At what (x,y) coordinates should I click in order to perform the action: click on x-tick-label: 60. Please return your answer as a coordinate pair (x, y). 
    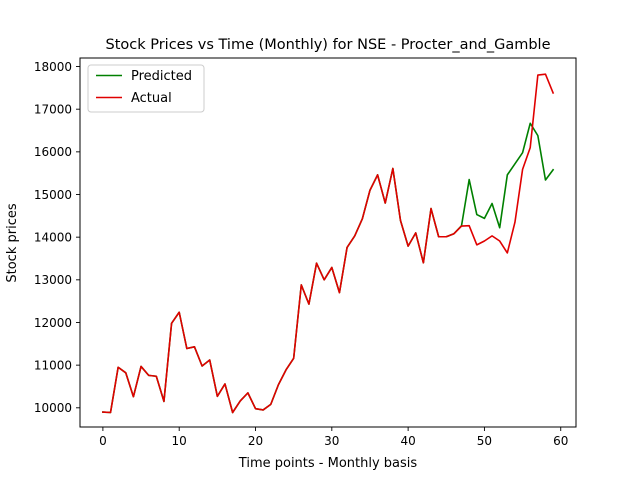
    Looking at the image, I should click on (560, 441).